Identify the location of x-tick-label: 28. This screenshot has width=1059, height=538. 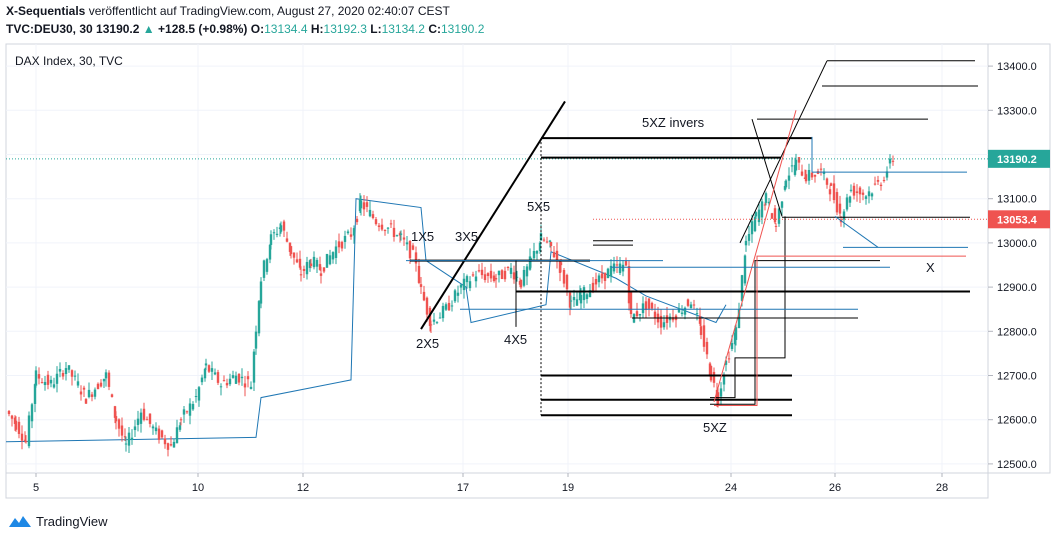
(942, 488).